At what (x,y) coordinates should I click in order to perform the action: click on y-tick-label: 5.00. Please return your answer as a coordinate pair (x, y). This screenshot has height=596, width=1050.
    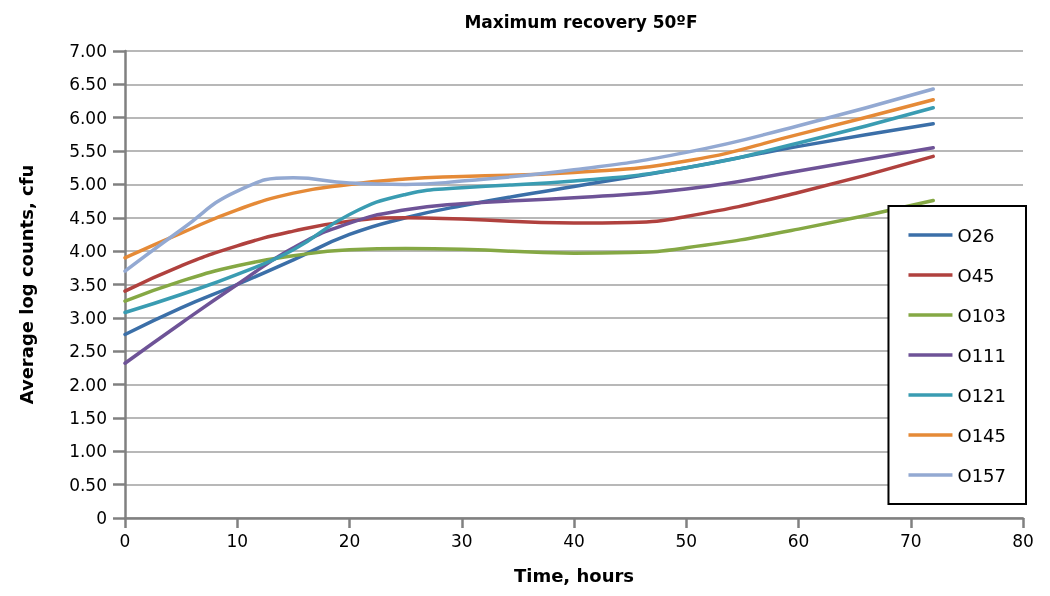
    Looking at the image, I should click on (88, 184).